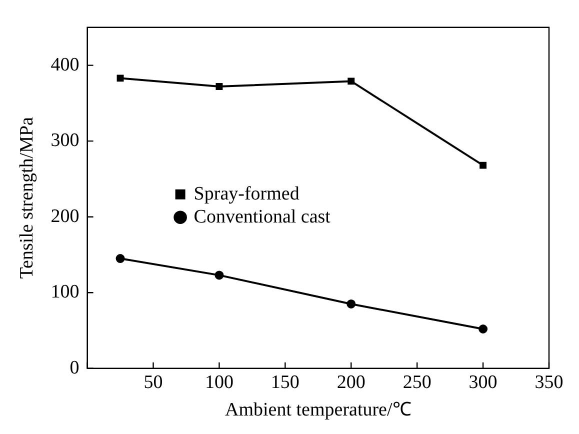 The width and height of the screenshot is (579, 434). Describe the element at coordinates (417, 382) in the screenshot. I see `x-tick-label: 250` at that location.